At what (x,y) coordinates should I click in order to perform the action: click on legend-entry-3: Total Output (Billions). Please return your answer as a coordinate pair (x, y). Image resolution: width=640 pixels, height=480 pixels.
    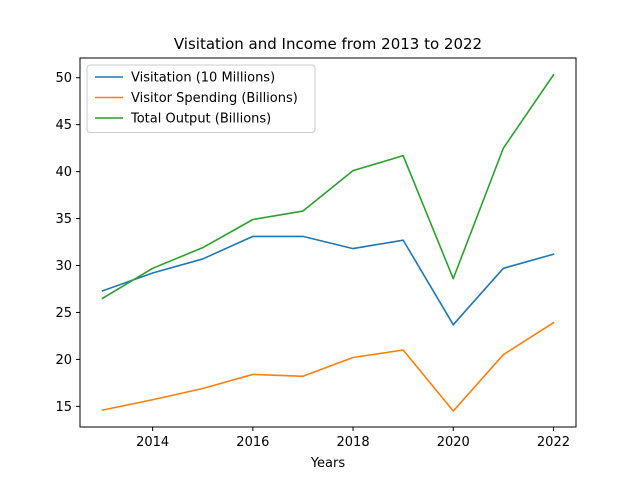
    Looking at the image, I should click on (200, 119).